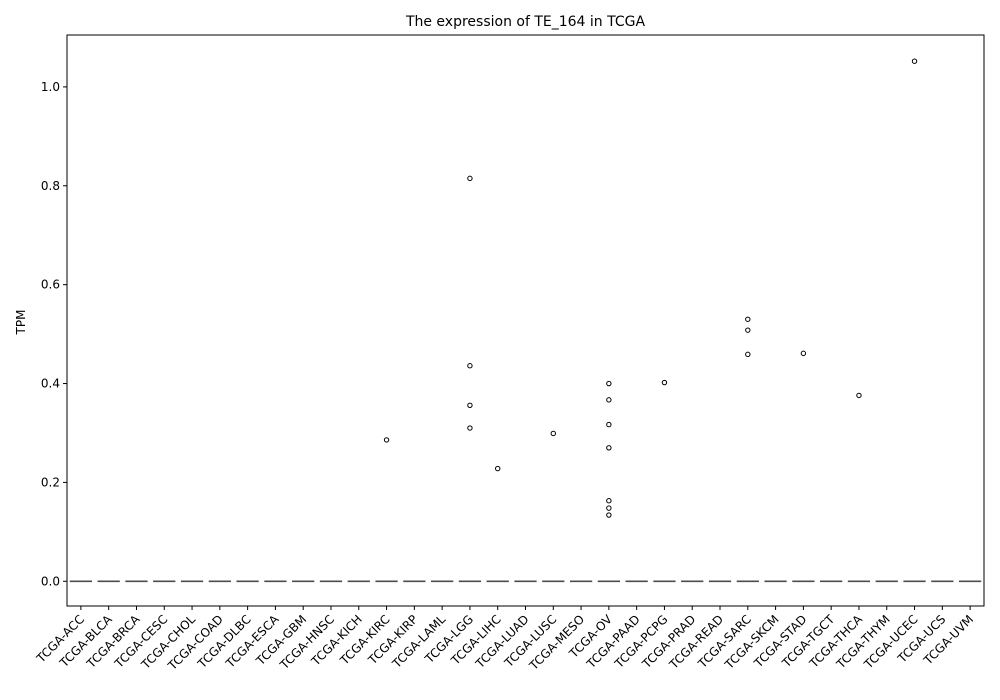  I want to click on y-axis: 0.0 0.2 0.4 0.6 0.8 1.0, so click(54, 334).